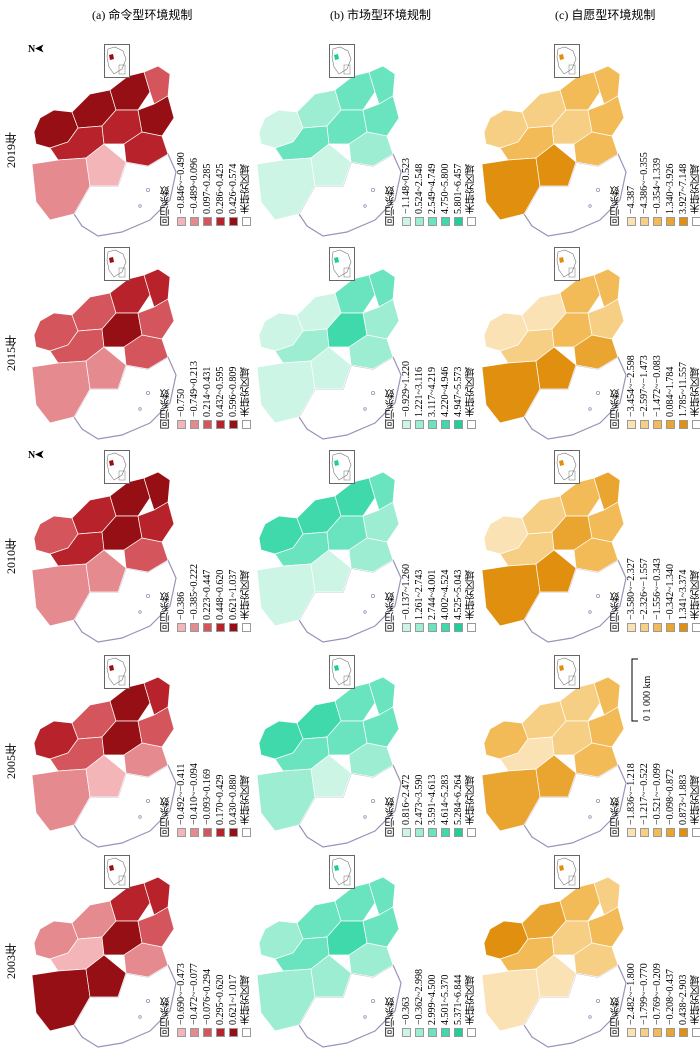 The width and height of the screenshot is (700, 1057). I want to click on legend-item: 0.596~0.809, so click(233, 339).